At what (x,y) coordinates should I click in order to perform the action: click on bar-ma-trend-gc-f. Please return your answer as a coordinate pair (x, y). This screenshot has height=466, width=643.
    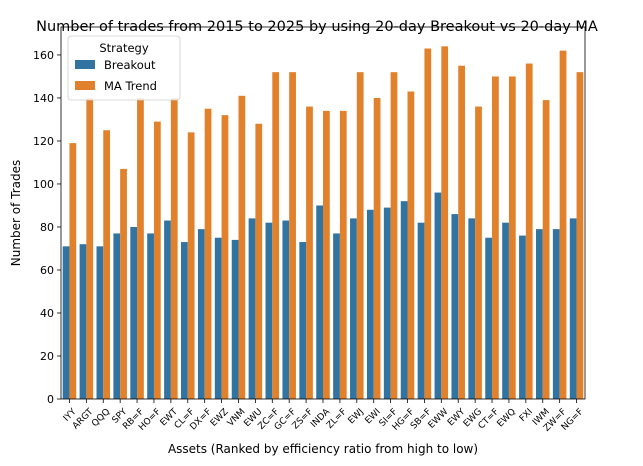
    Looking at the image, I should click on (292, 235).